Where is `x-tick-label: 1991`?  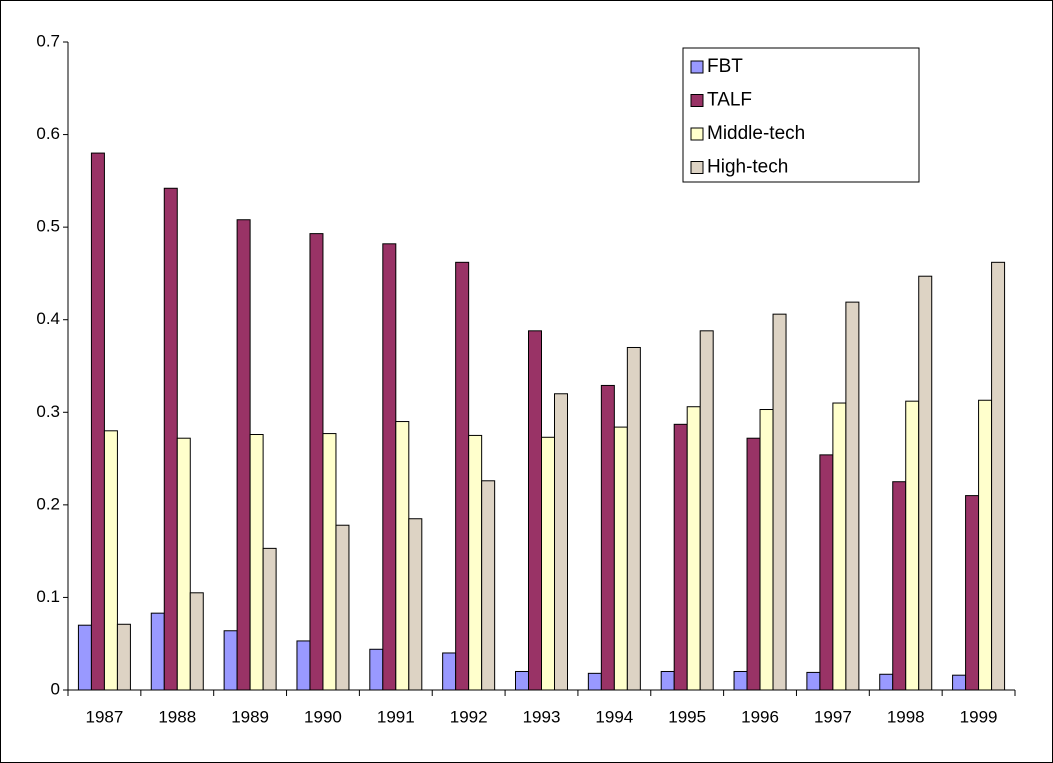 x-tick-label: 1991 is located at coordinates (396, 716).